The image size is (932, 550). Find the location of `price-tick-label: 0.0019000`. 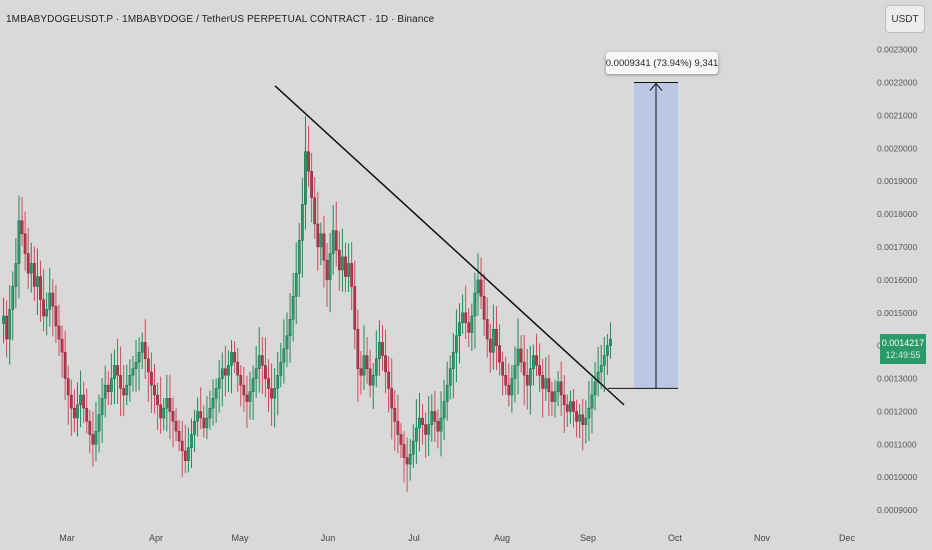

price-tick-label: 0.0019000 is located at coordinates (897, 181).